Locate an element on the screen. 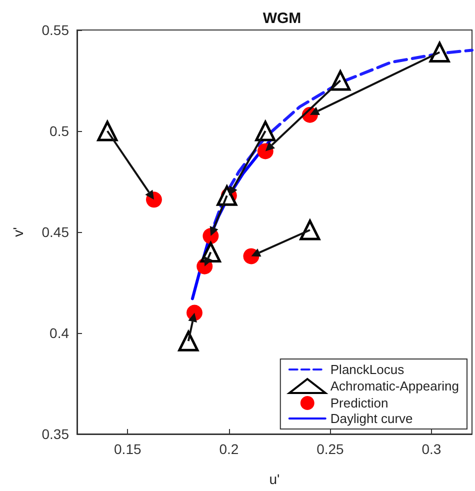  y-axis-title: v' is located at coordinates (18, 232).